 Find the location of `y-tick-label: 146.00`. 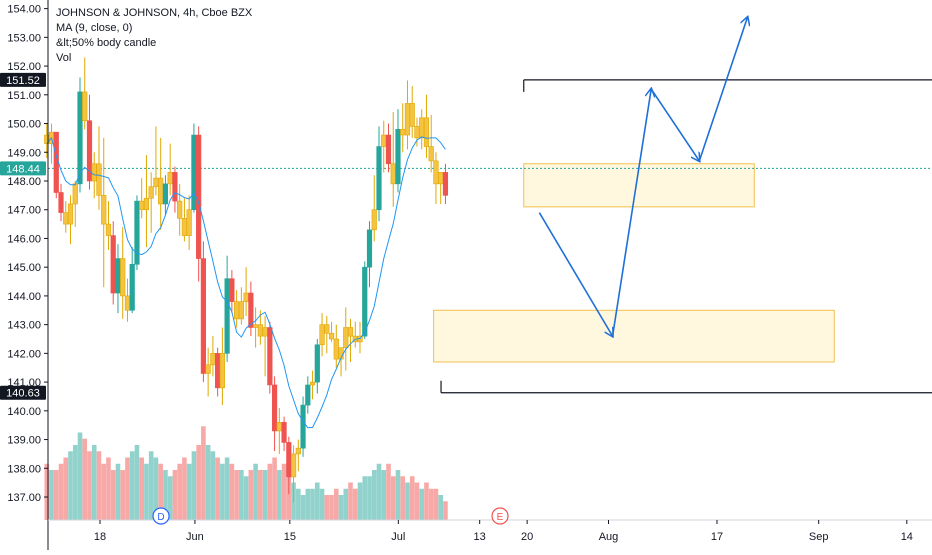

y-tick-label: 146.00 is located at coordinates (24, 239).